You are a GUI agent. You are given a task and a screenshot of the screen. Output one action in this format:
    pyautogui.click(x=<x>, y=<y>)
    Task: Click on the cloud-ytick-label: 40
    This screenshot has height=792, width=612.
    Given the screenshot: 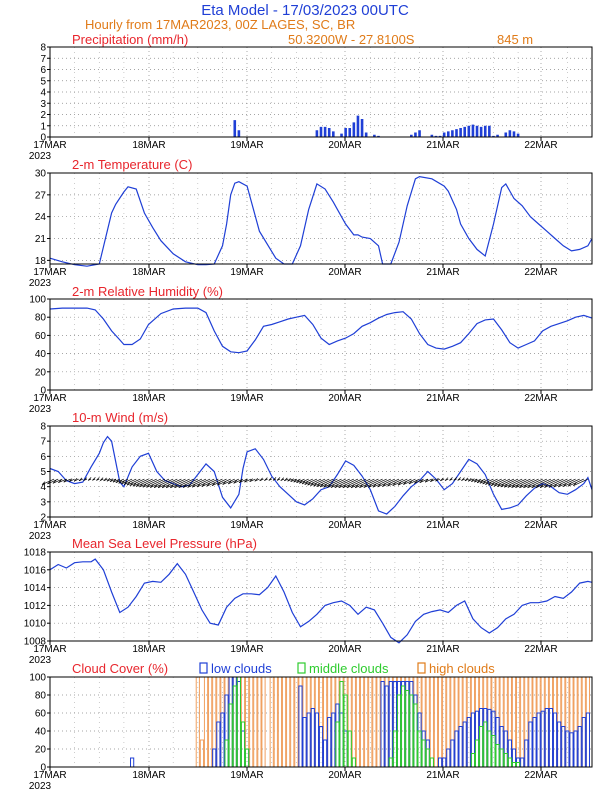 What is the action you would take?
    pyautogui.click(x=41, y=732)
    